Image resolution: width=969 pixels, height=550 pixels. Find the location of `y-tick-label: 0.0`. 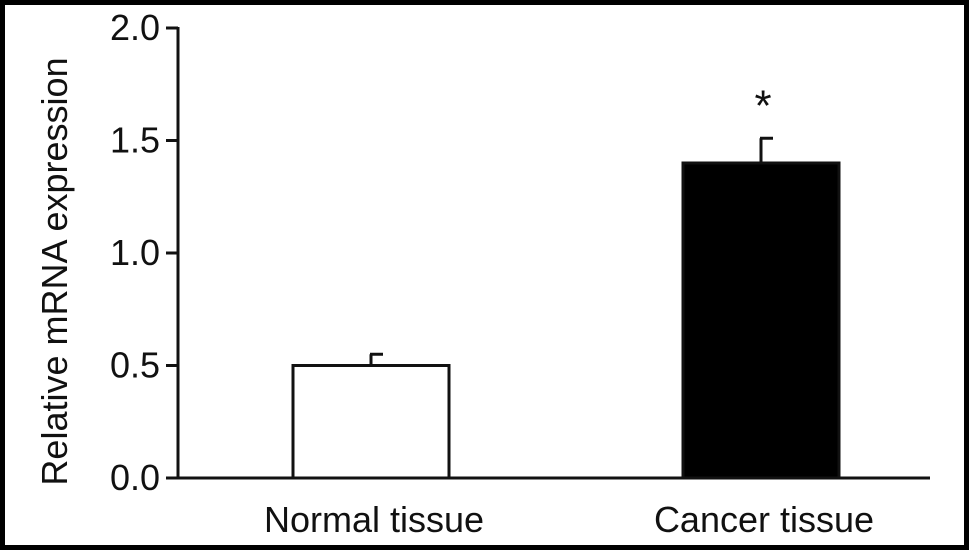

y-tick-label: 0.0 is located at coordinates (135, 477).